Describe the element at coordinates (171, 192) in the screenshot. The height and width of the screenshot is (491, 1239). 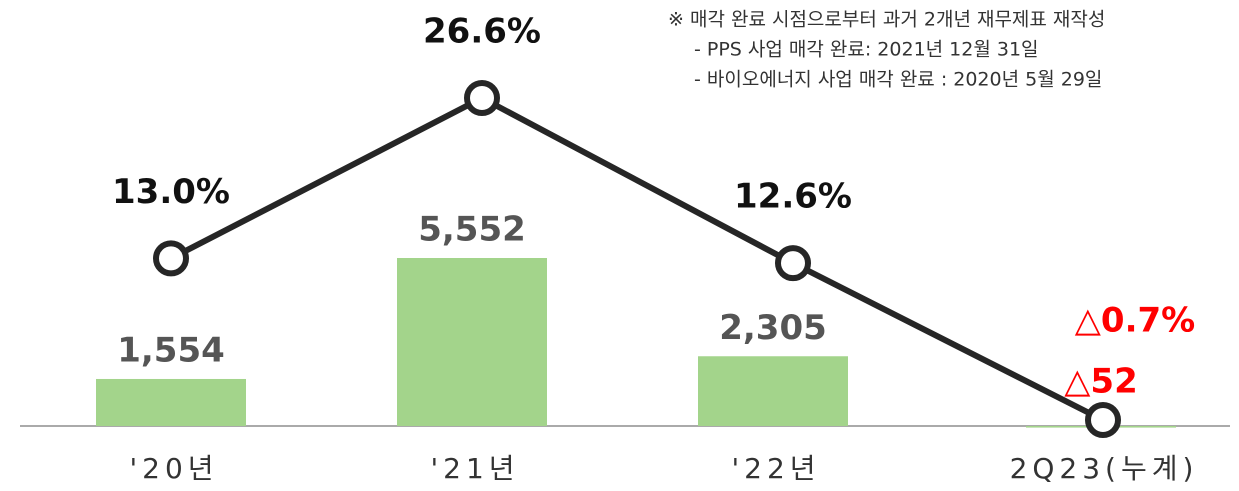
I see `data-label: 13.0%` at that location.